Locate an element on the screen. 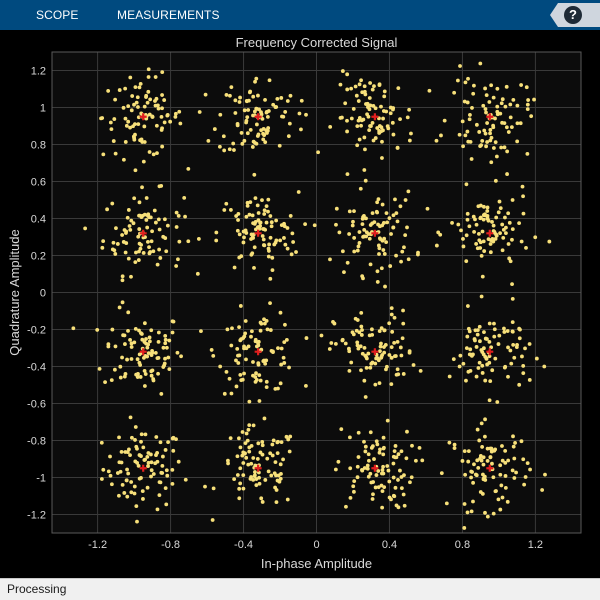 The image size is (600, 600). y-tick-label: -0.4 is located at coordinates (36, 368).